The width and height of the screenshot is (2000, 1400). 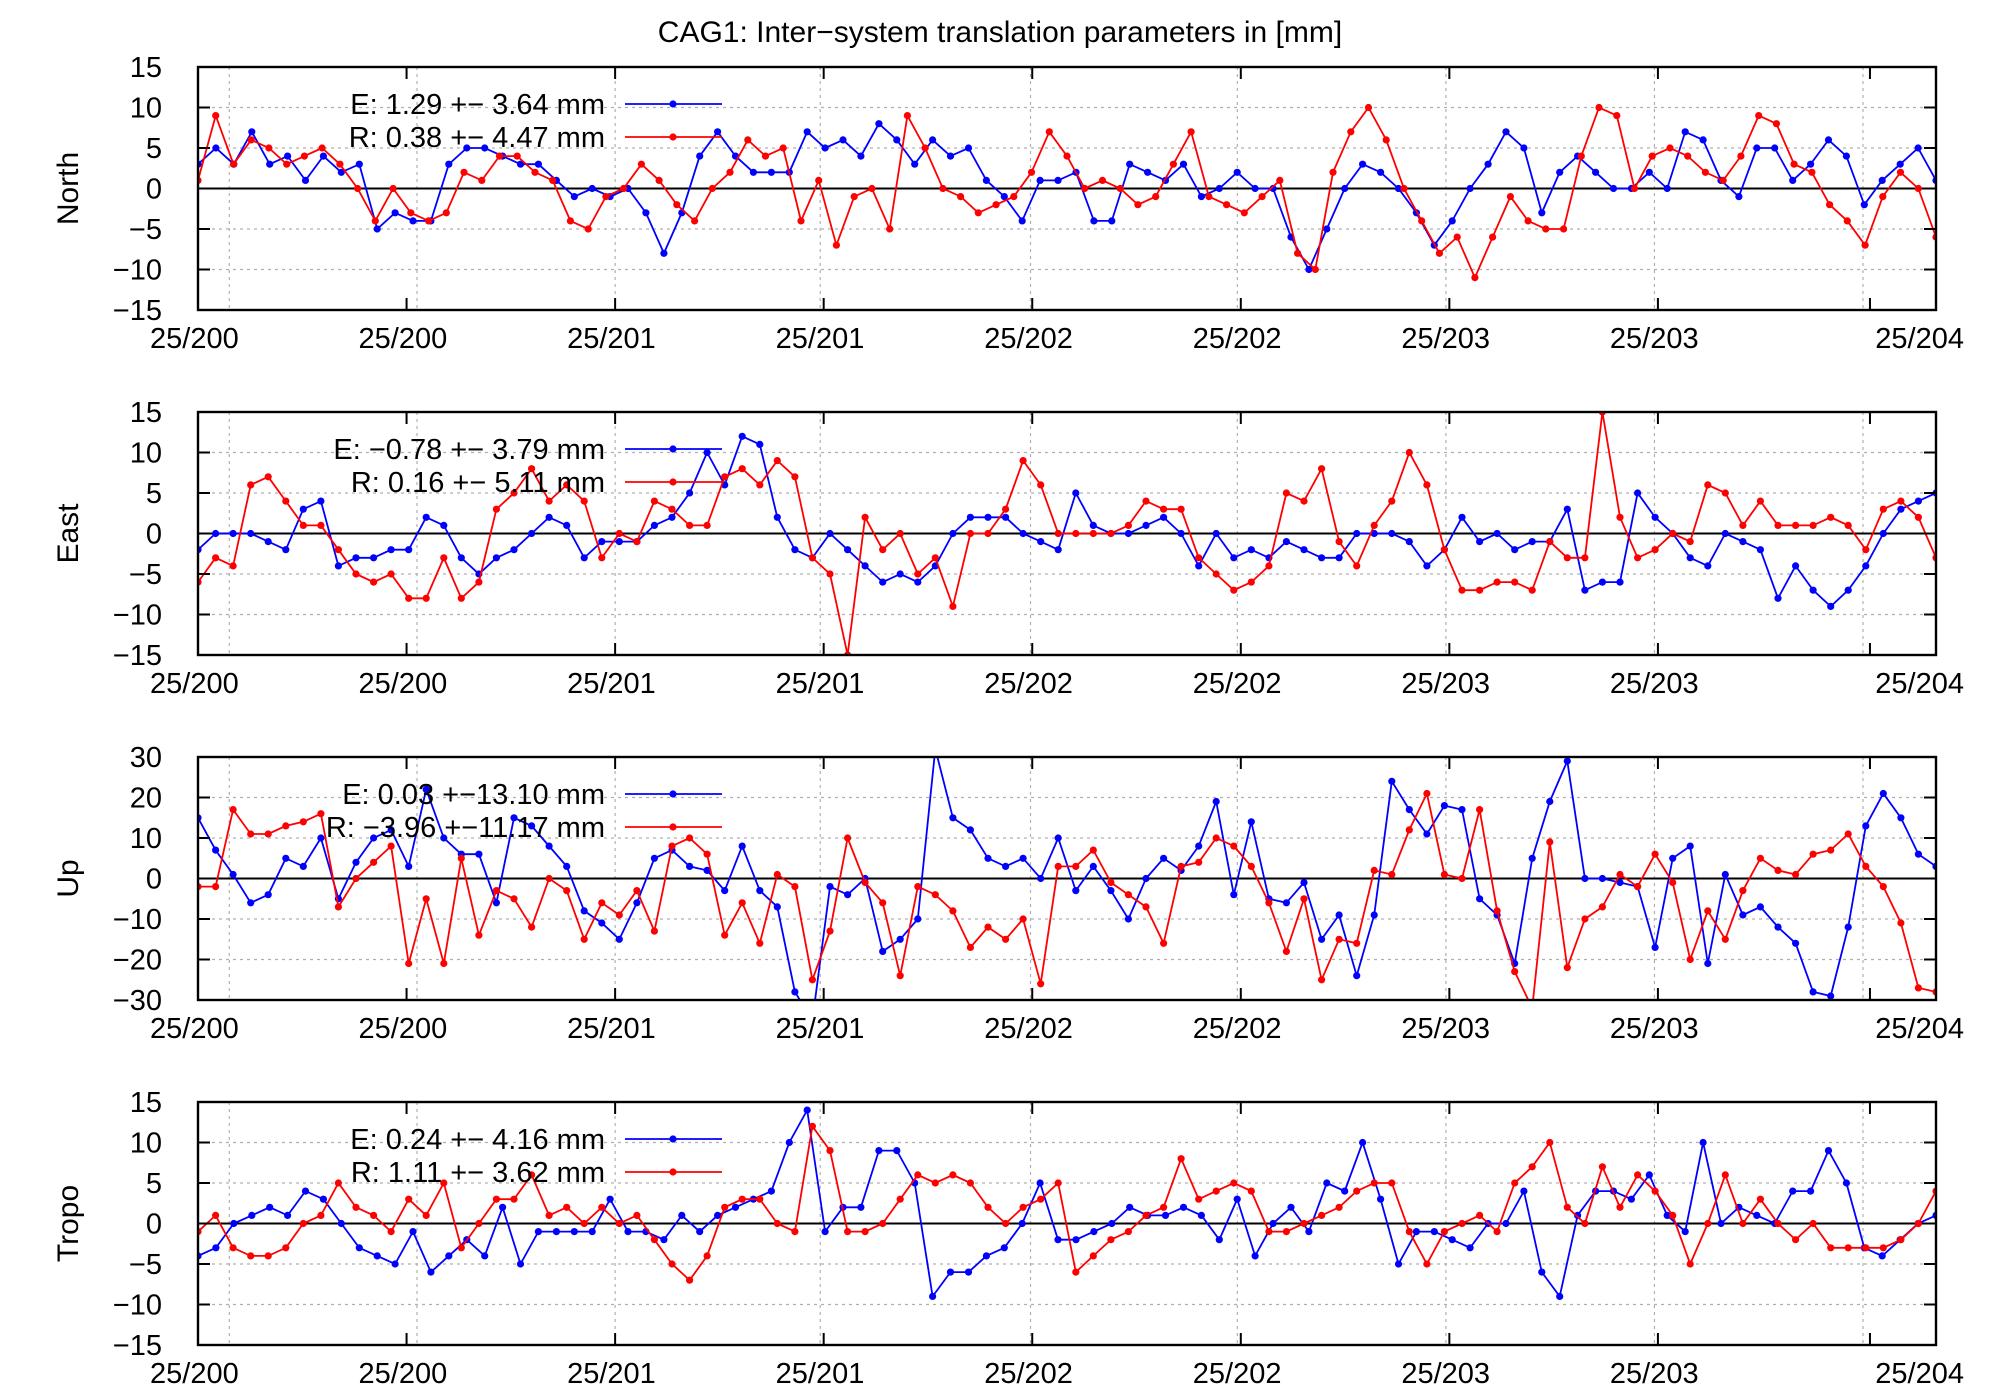 I want to click on y-tick-label: 0, so click(x=154, y=535).